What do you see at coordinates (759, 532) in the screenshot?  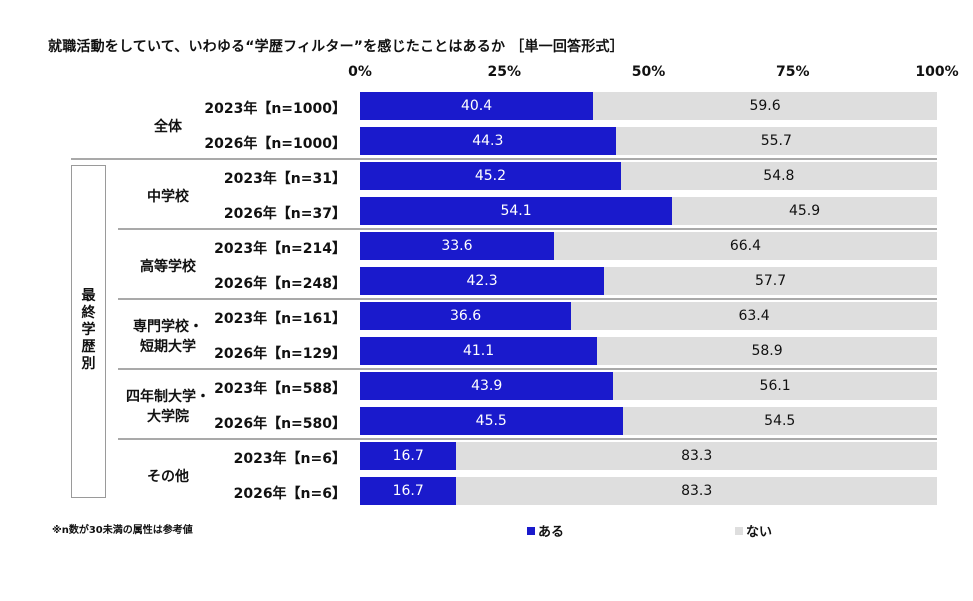 I see `legend-label-no: ない` at bounding box center [759, 532].